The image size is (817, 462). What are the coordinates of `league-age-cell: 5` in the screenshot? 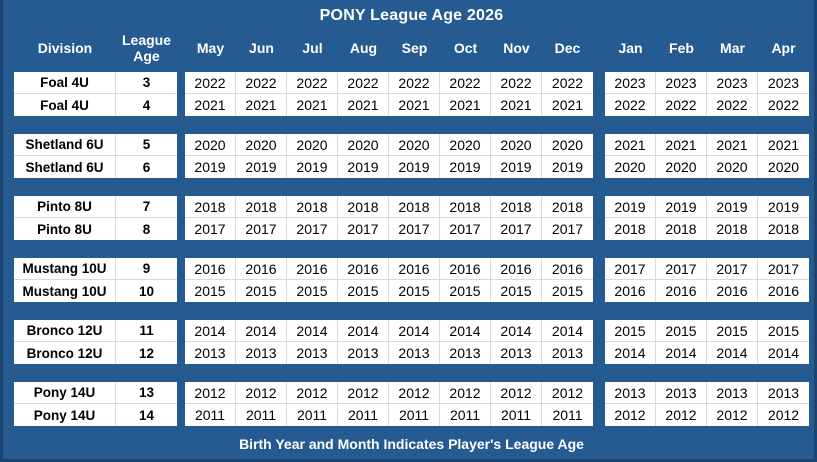 It's located at (146, 145).